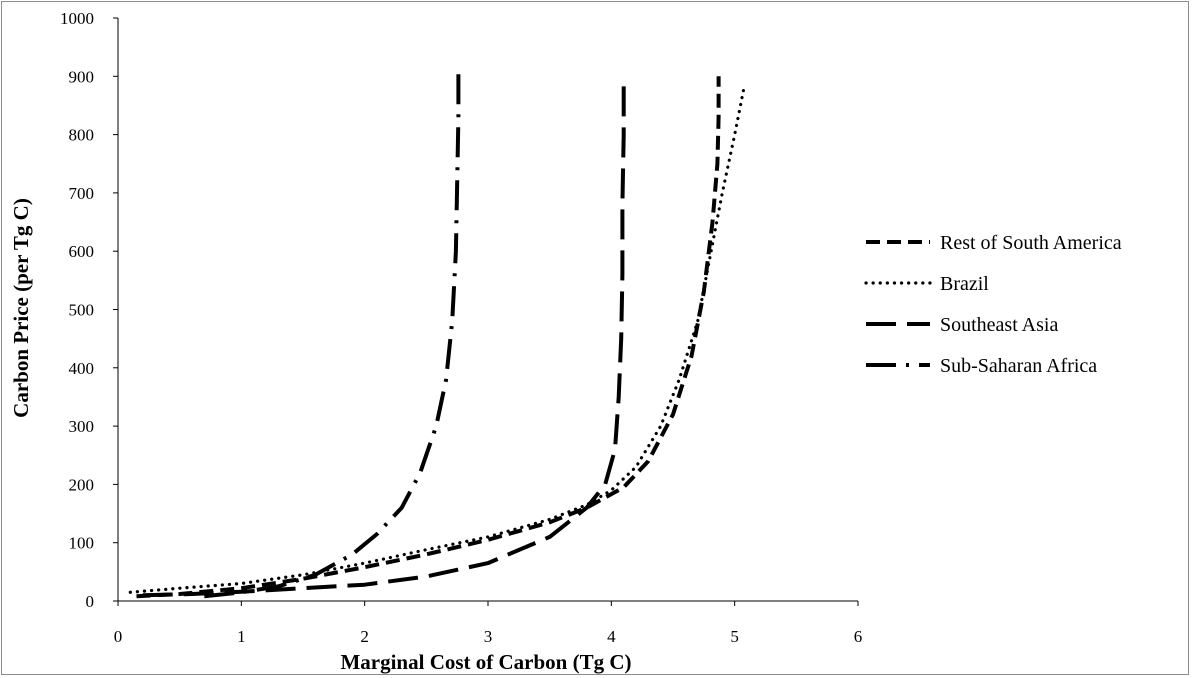 This screenshot has width=1192, height=678. What do you see at coordinates (999, 325) in the screenshot?
I see `legend-label: Southeast Asia` at bounding box center [999, 325].